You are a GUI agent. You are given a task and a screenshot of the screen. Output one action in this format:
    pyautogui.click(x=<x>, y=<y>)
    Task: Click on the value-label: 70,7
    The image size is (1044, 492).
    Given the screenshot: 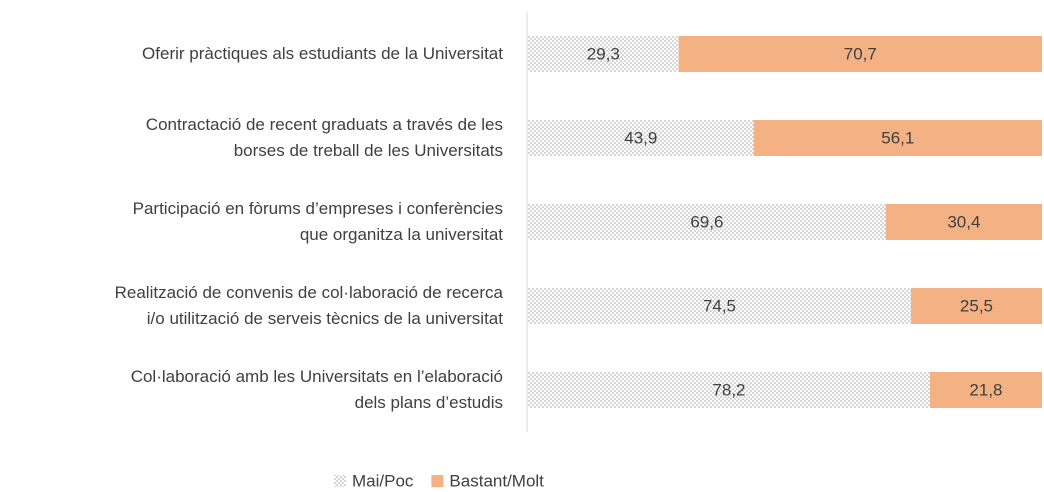 What is the action you would take?
    pyautogui.click(x=860, y=53)
    